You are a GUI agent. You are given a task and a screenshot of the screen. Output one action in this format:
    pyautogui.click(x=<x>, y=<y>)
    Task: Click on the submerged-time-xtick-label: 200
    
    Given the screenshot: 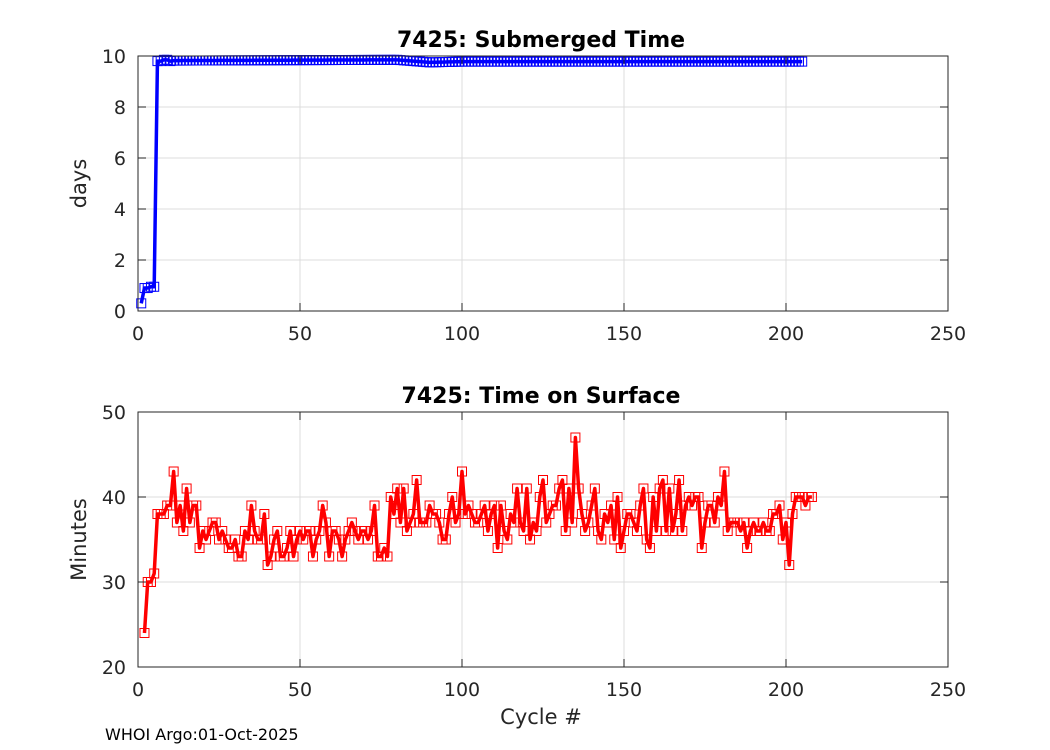 What is the action you would take?
    pyautogui.click(x=786, y=334)
    